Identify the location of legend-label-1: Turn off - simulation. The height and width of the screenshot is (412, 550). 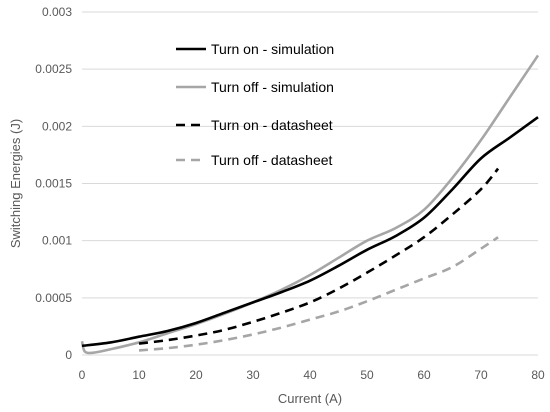
(272, 87).